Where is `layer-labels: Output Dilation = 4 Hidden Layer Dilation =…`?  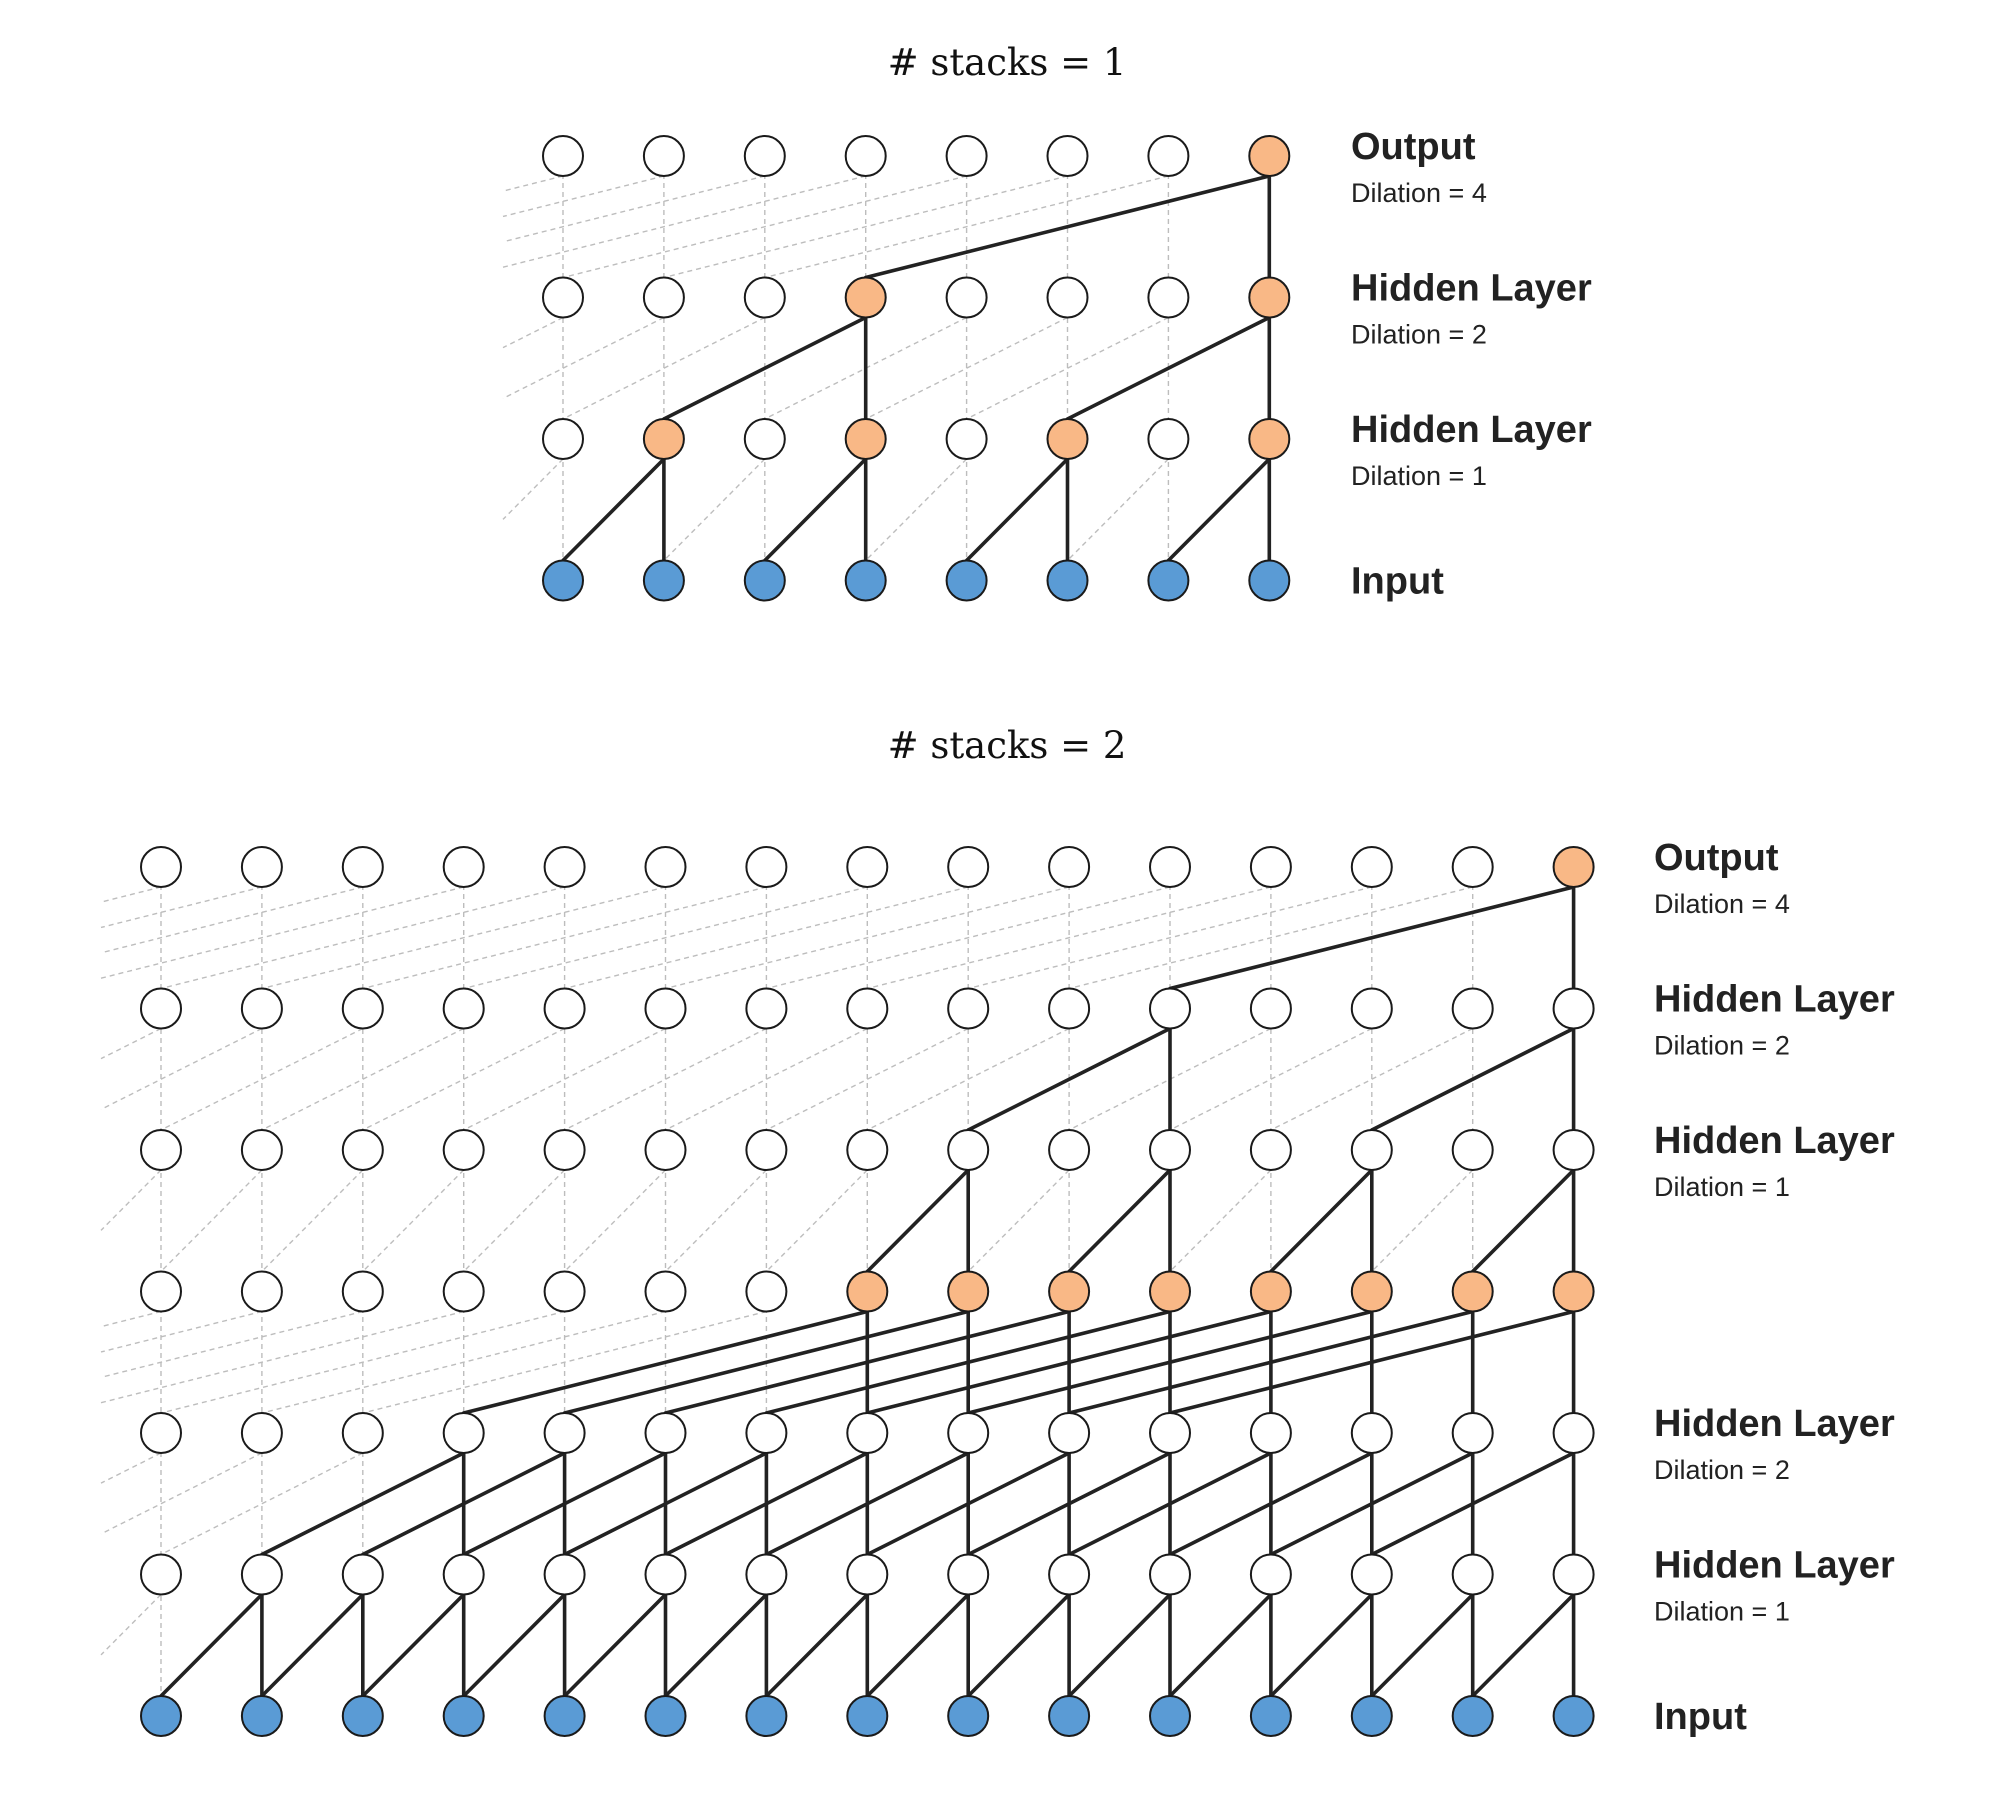 layer-labels: Output Dilation = 4 Hidden Layer Dilation =… is located at coordinates (1774, 1287).